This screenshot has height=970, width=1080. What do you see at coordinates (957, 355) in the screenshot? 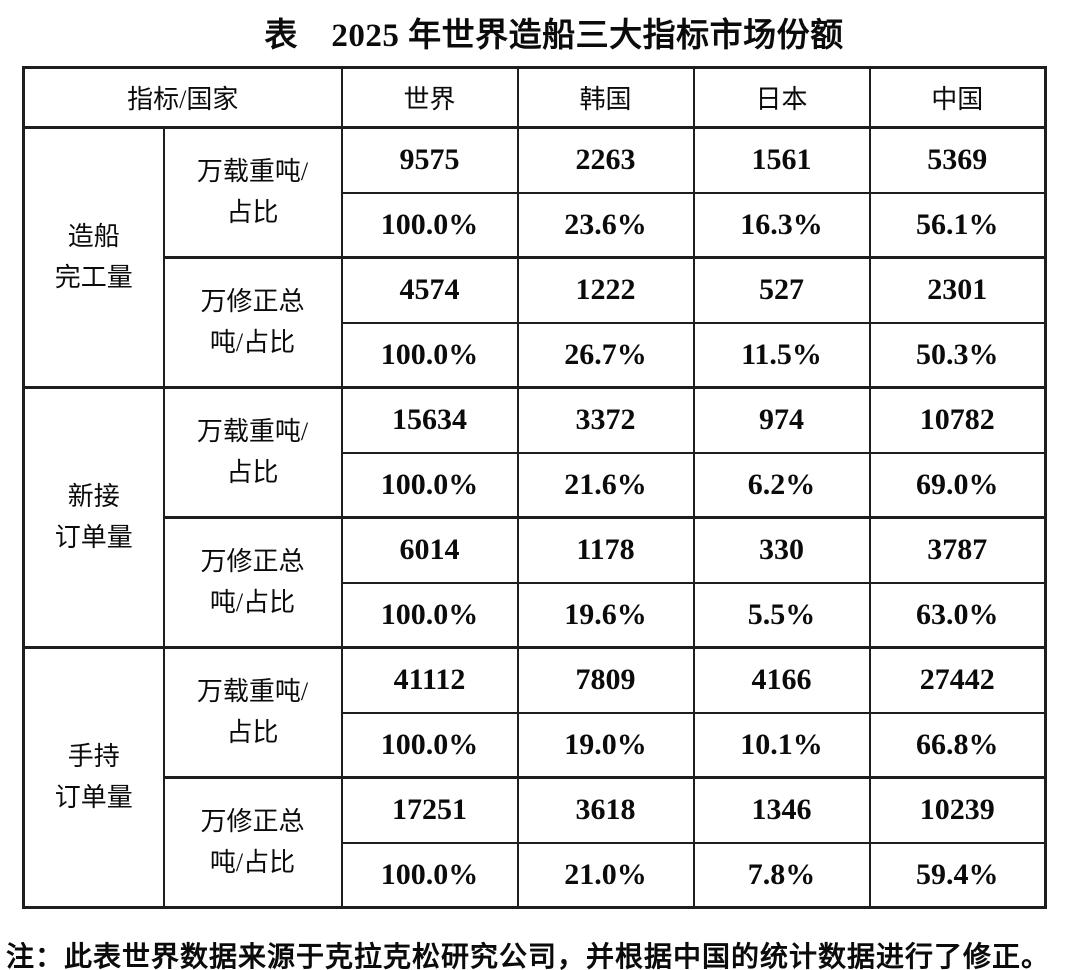
I see `share-cell: 50.3%` at bounding box center [957, 355].